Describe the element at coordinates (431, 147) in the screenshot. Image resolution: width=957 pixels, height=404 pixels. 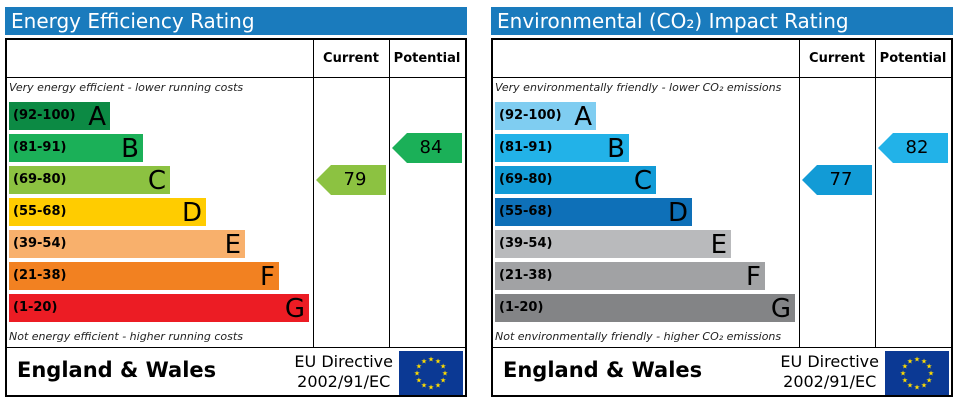
I see `potential-rating-value: 84` at that location.